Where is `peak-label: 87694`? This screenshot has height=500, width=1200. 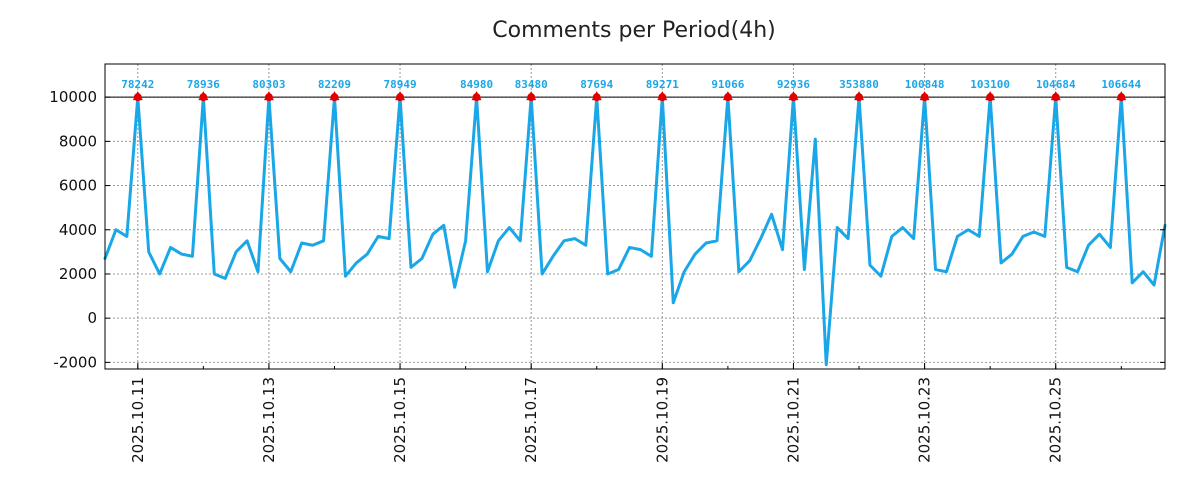
peak-label: 87694 is located at coordinates (596, 84).